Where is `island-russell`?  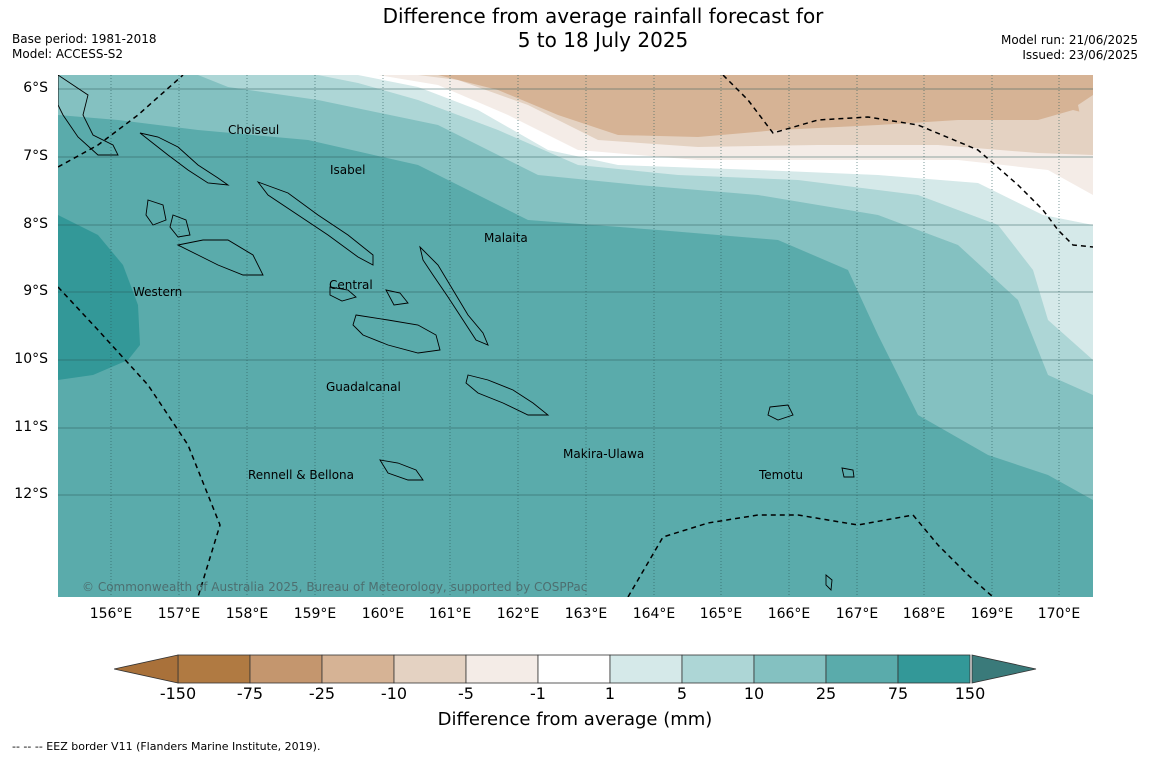
island-russell is located at coordinates (397, 297).